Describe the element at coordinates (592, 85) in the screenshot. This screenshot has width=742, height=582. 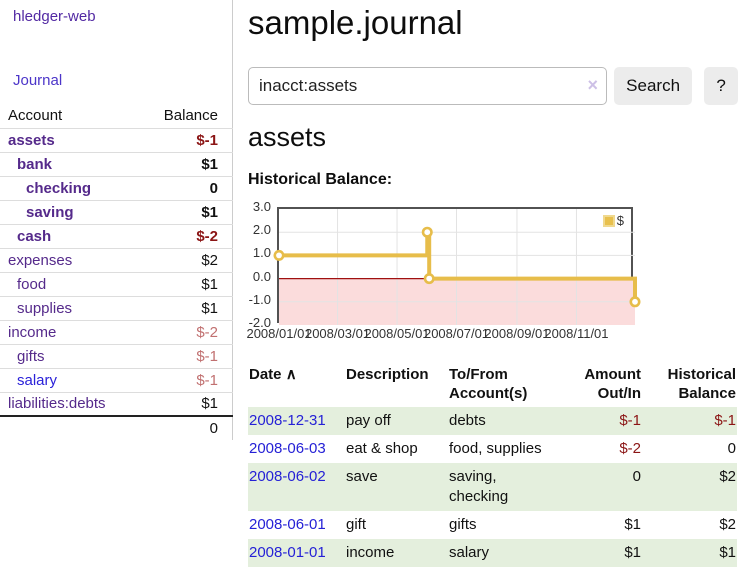
I see `clear-search-icon: ×` at that location.